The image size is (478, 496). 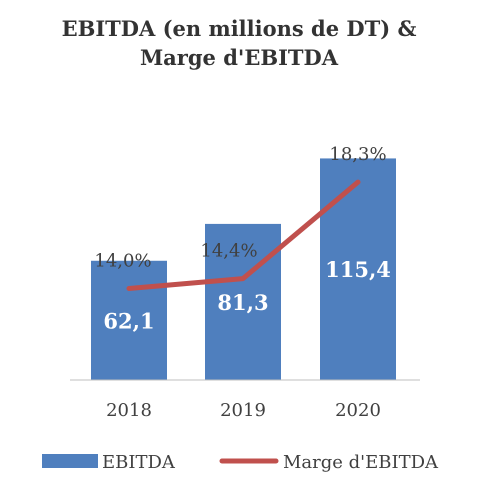 I want to click on bar-value-label-2018: 62,1, so click(x=128, y=320).